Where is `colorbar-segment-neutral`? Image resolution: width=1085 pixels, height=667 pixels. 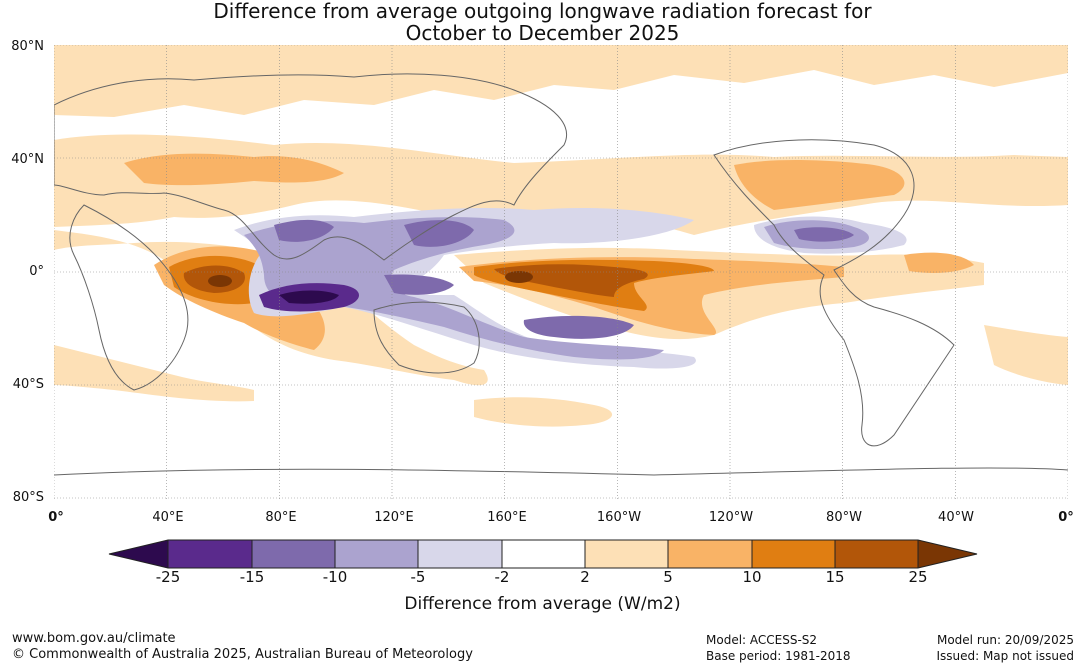
colorbar-segment-neutral is located at coordinates (543, 554).